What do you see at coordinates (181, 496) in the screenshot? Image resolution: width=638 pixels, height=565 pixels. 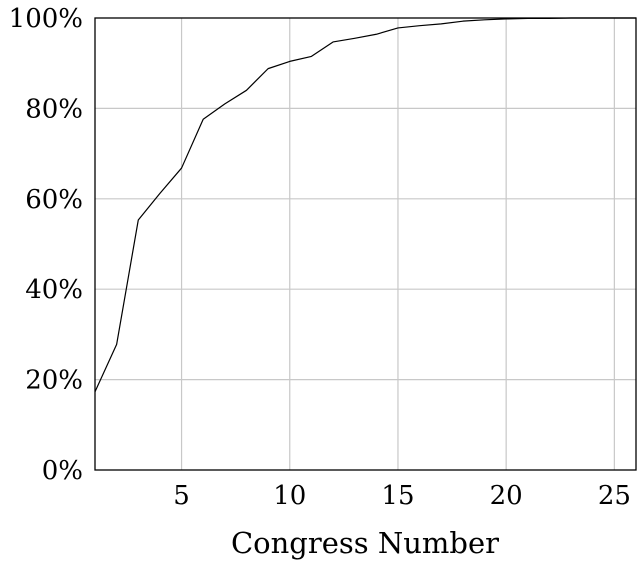 I see `x-tick-label: 5` at bounding box center [181, 496].